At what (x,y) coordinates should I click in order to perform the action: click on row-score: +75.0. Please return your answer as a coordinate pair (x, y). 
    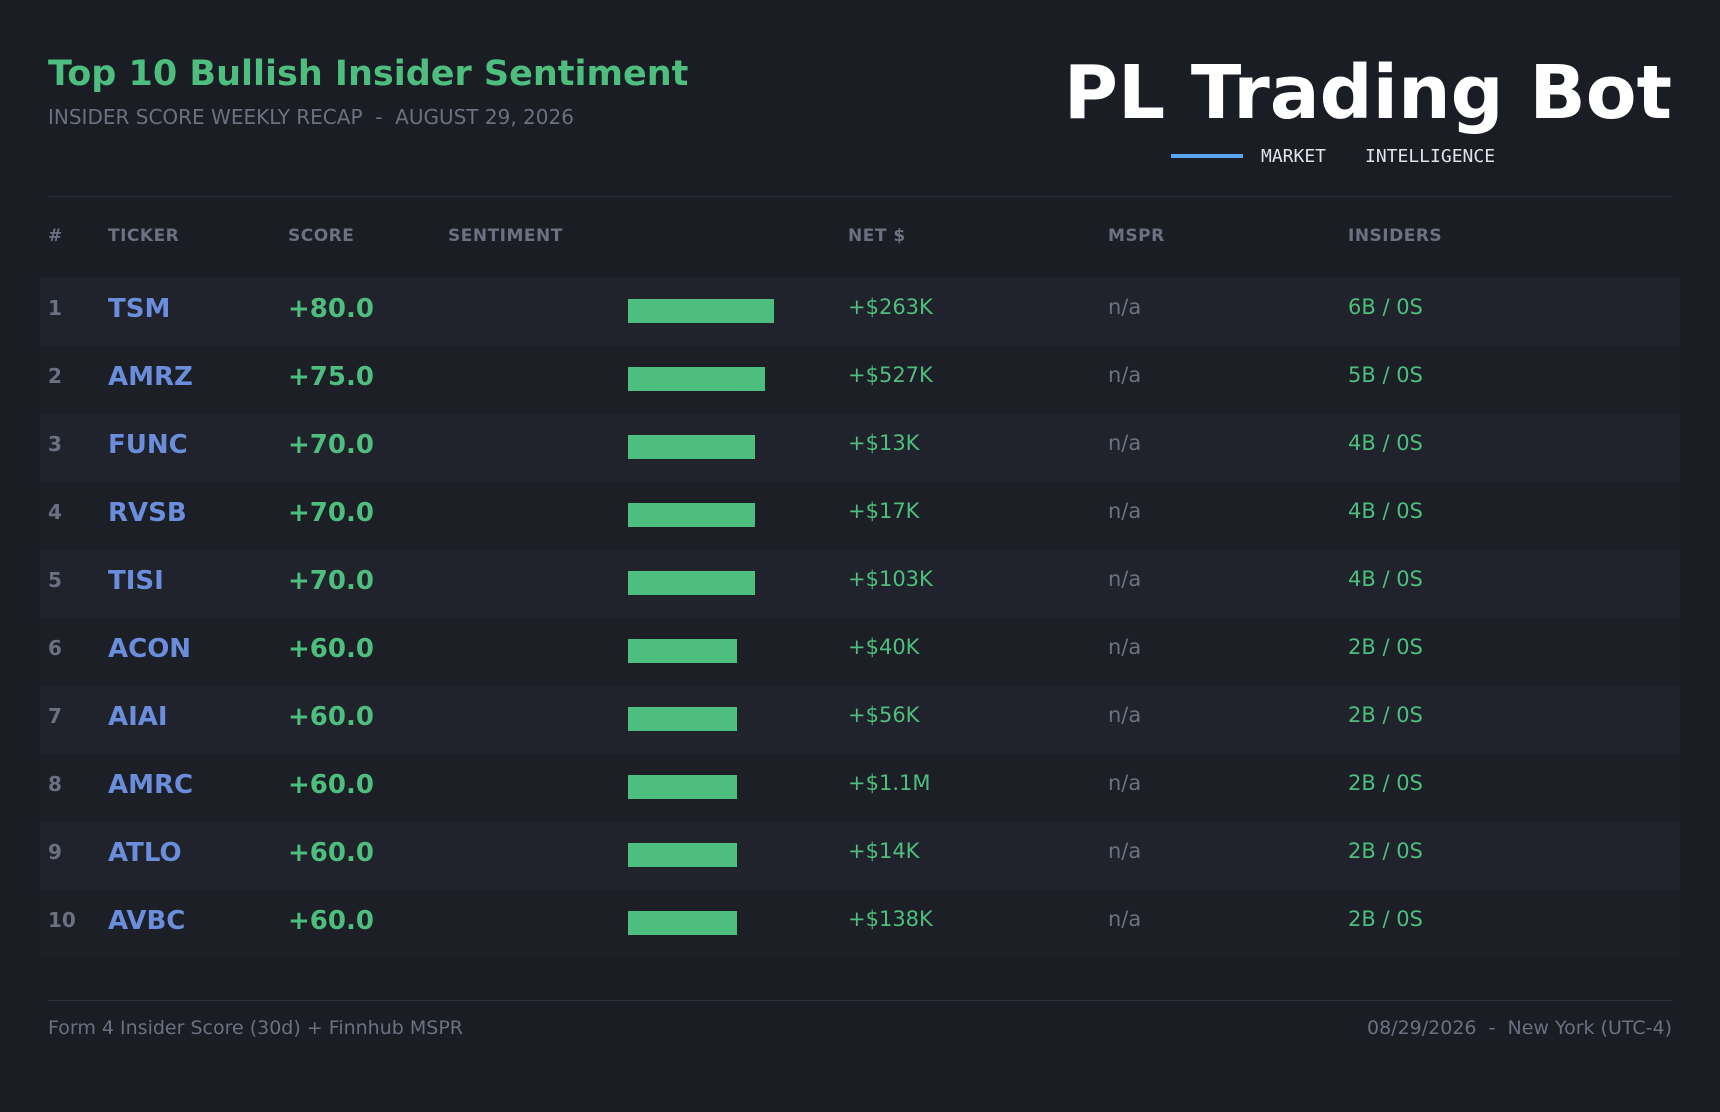
    Looking at the image, I should click on (331, 377).